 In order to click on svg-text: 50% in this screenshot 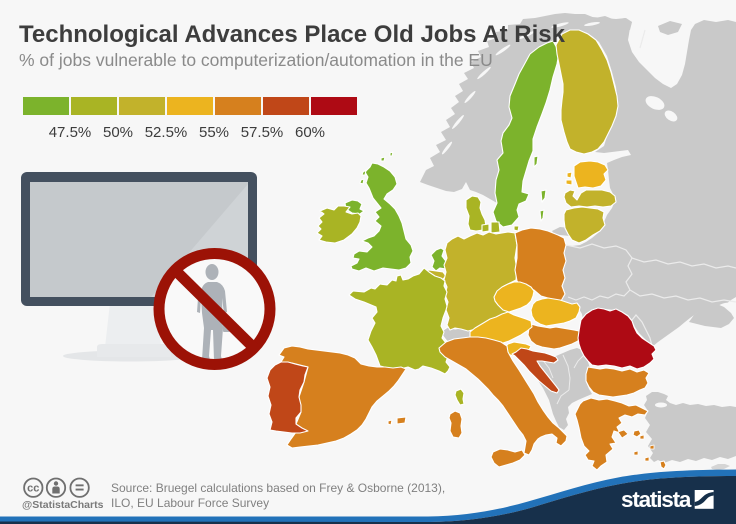, I will do `click(118, 132)`.